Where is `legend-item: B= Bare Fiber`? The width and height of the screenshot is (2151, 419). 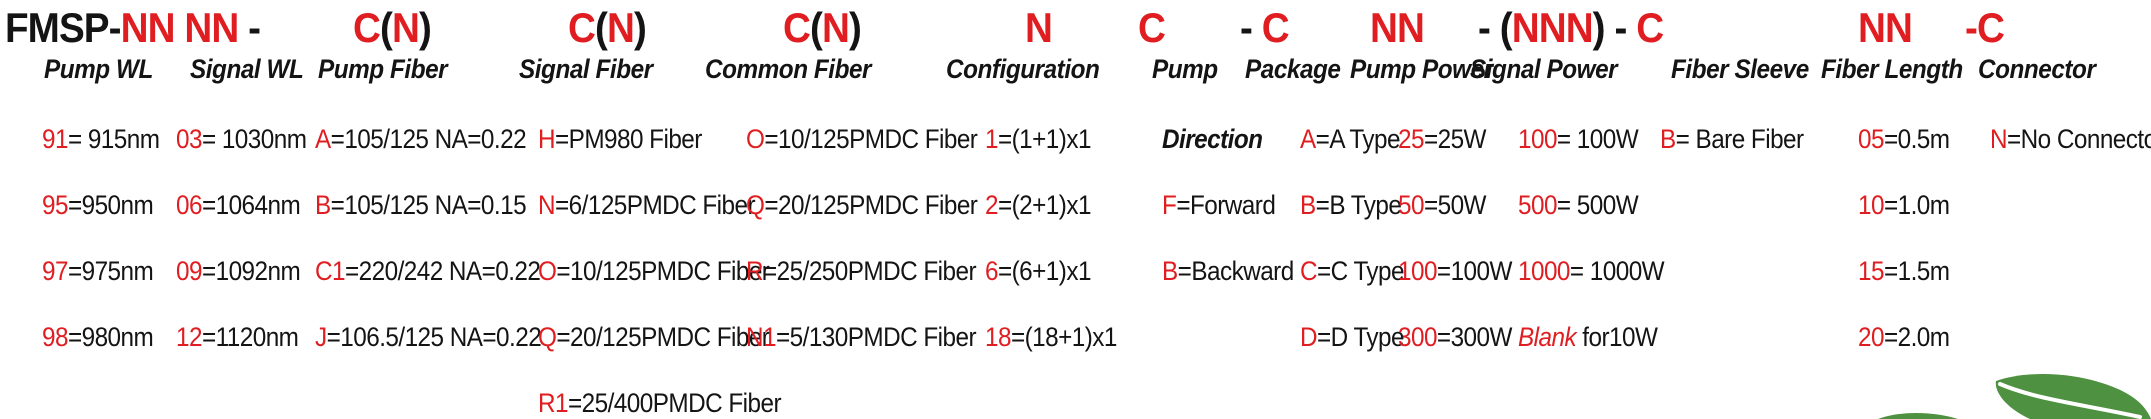
legend-item: B= Bare Fiber is located at coordinates (1732, 139).